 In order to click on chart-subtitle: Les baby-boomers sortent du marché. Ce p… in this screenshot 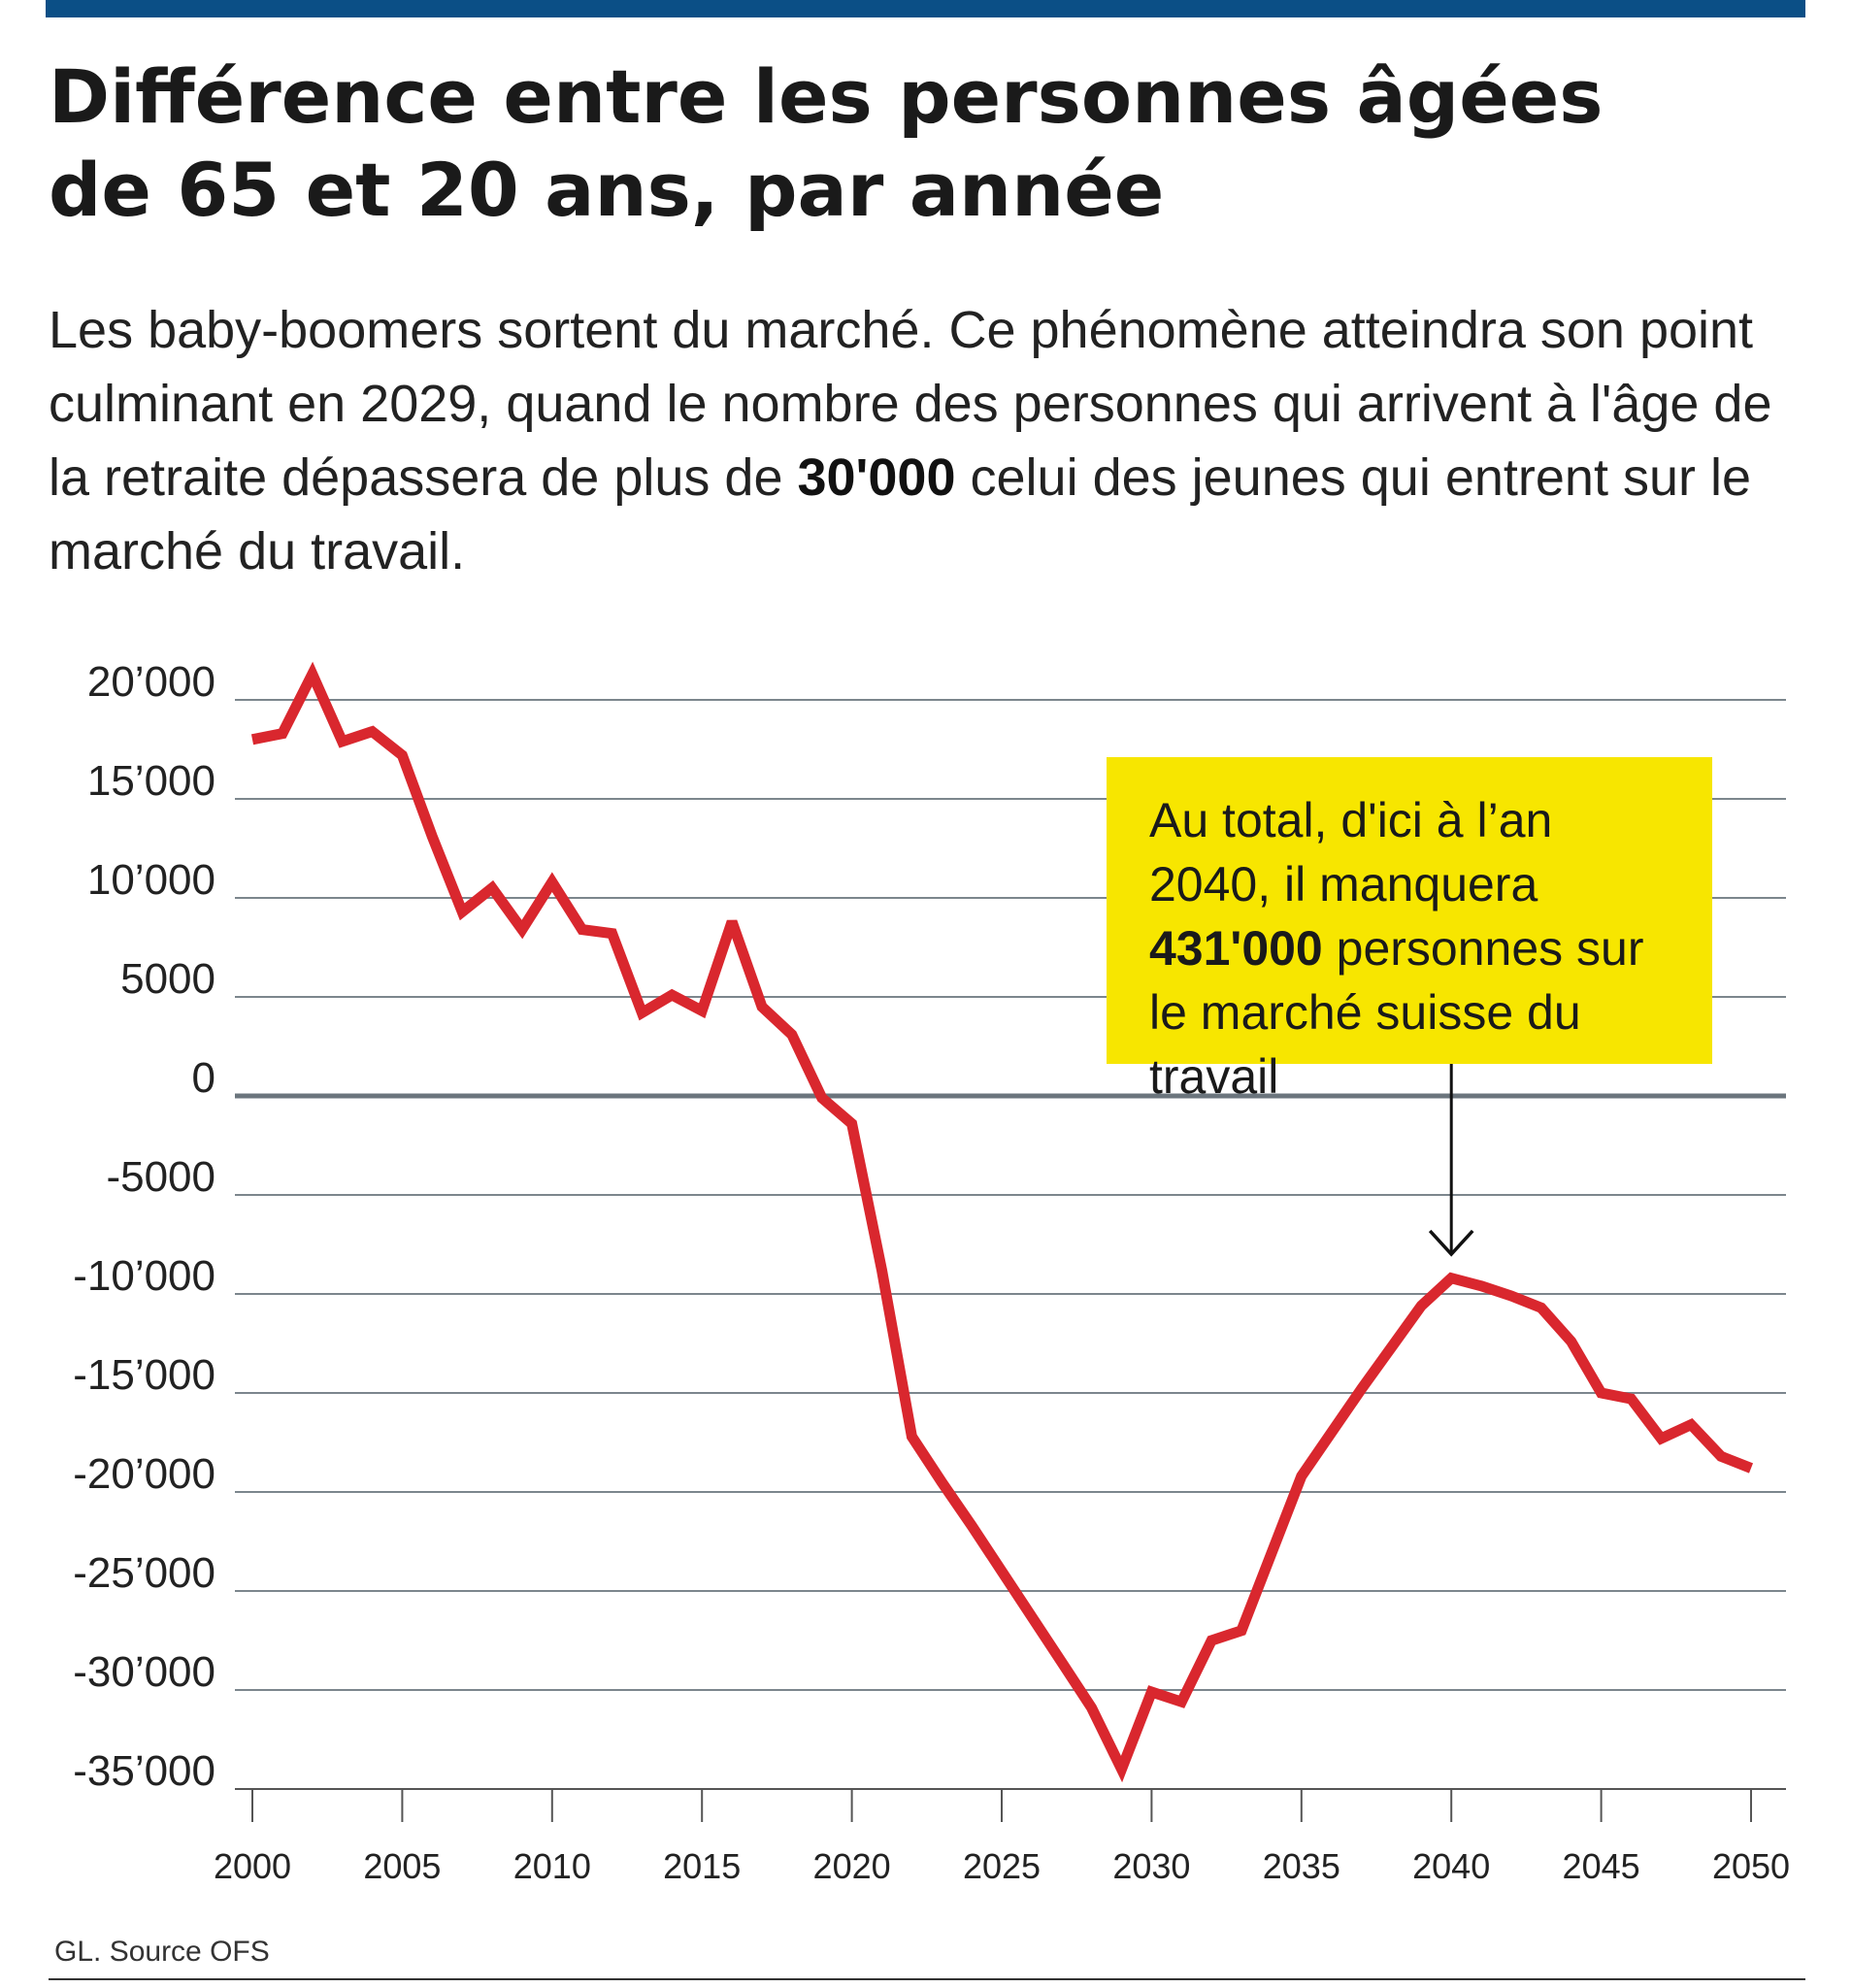, I will do `click(922, 441)`.